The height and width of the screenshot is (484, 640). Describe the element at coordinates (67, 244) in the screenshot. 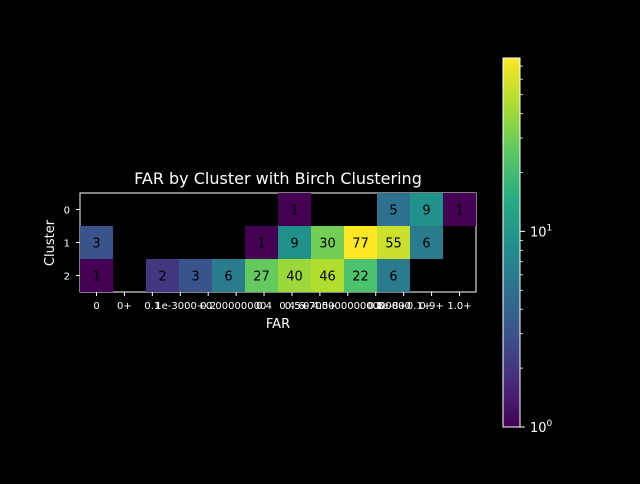

I see `y-tick-label: 1` at that location.